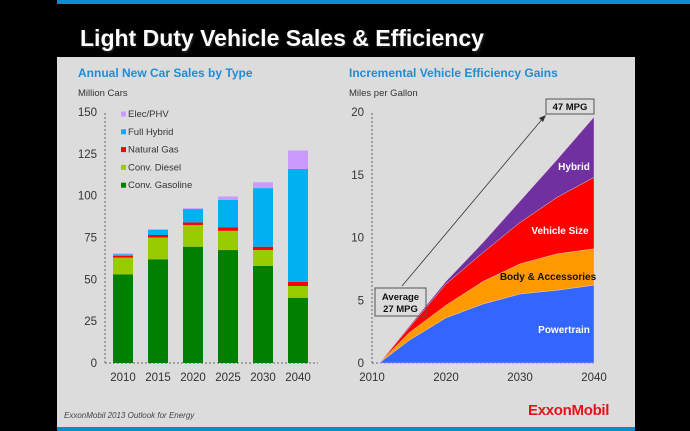  I want to click on bar-segment-elec-phv-2015, so click(158, 229).